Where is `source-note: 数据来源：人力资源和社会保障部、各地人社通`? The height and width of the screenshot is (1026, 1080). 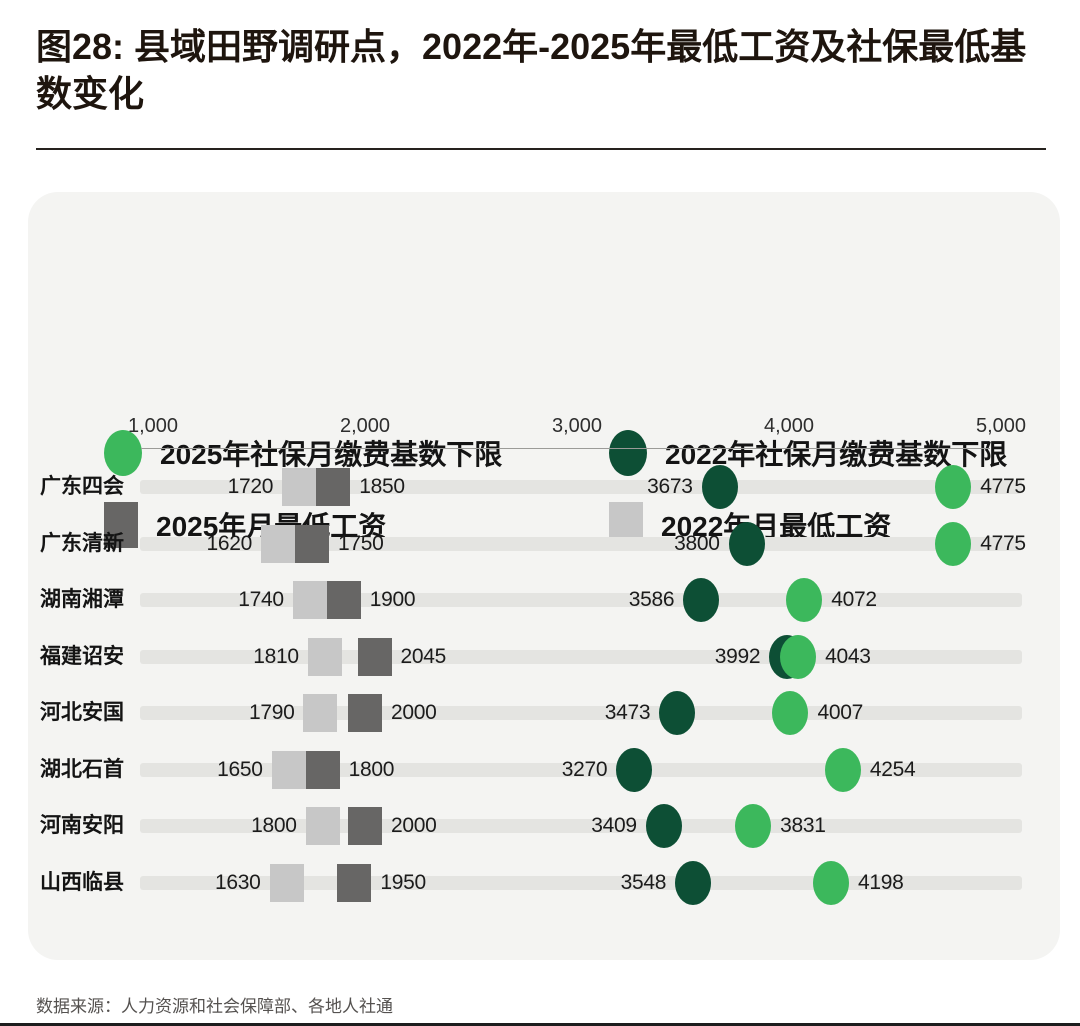
source-note: 数据来源：人力资源和社会保障部、各地人社通 is located at coordinates (214, 1006).